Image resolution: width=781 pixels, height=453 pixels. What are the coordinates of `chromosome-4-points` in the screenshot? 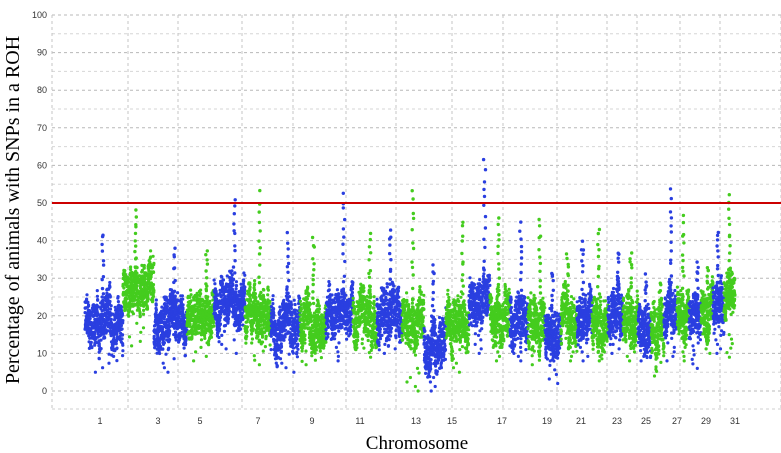 It's located at (200, 306).